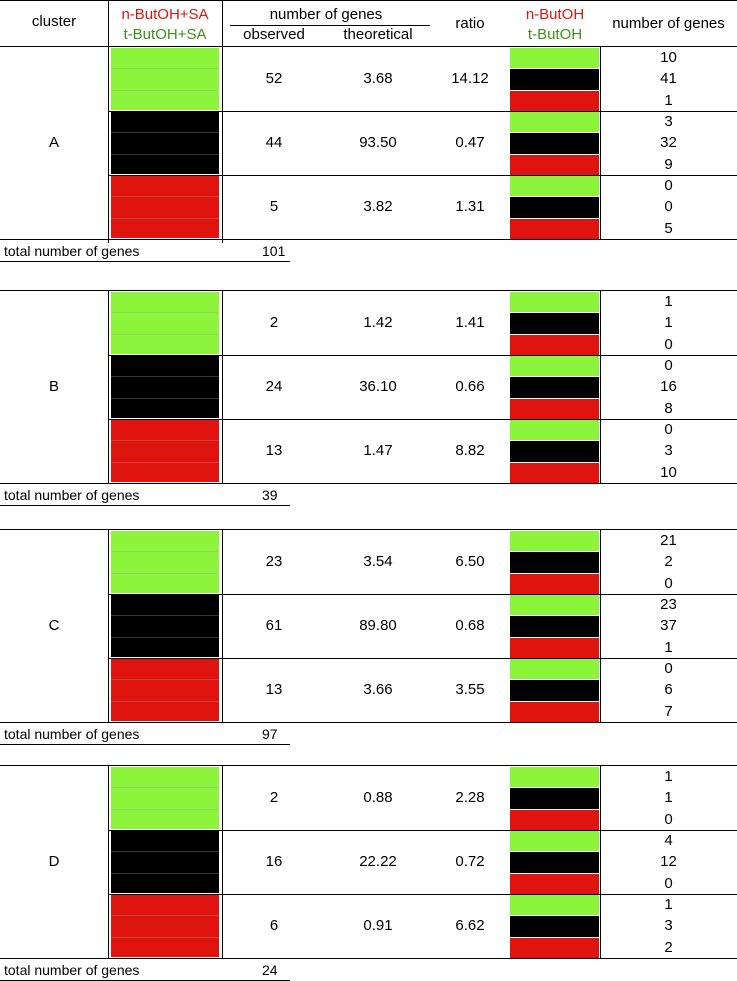 The width and height of the screenshot is (737, 981). What do you see at coordinates (378, 450) in the screenshot?
I see `theoretical-value: 1.47` at bounding box center [378, 450].